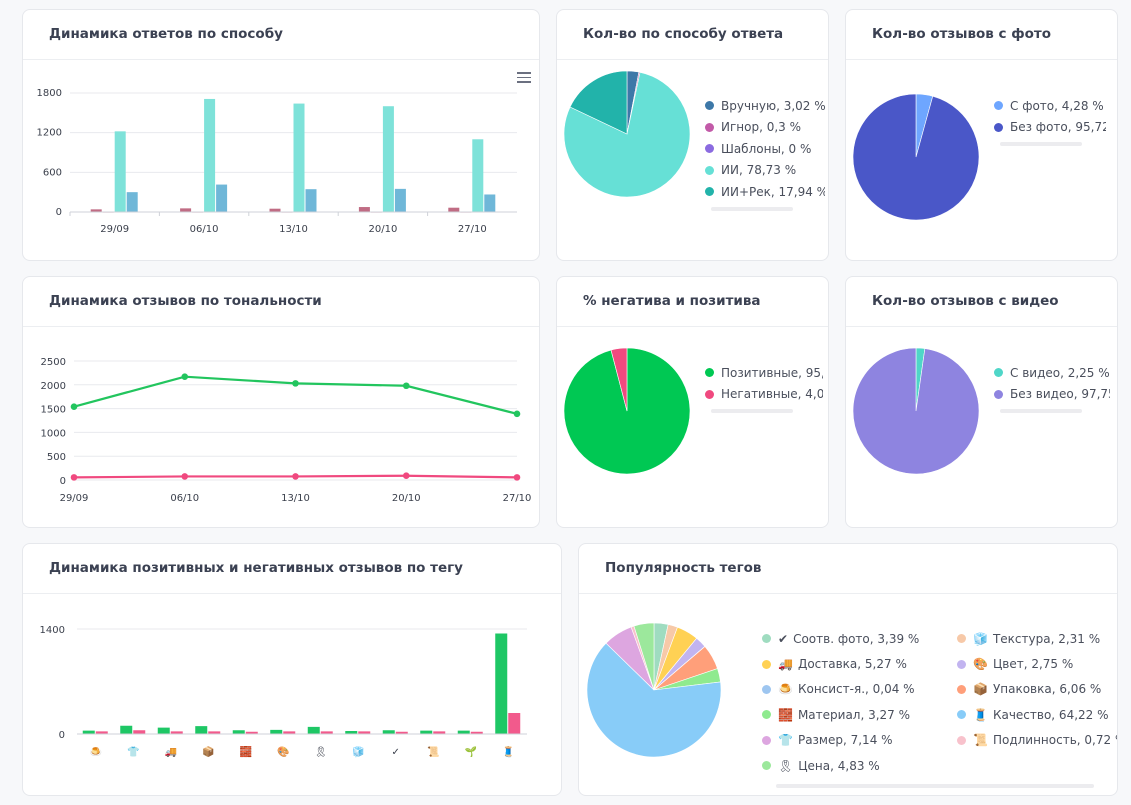  I want to click on y-tick-label: 1800, so click(49, 93).